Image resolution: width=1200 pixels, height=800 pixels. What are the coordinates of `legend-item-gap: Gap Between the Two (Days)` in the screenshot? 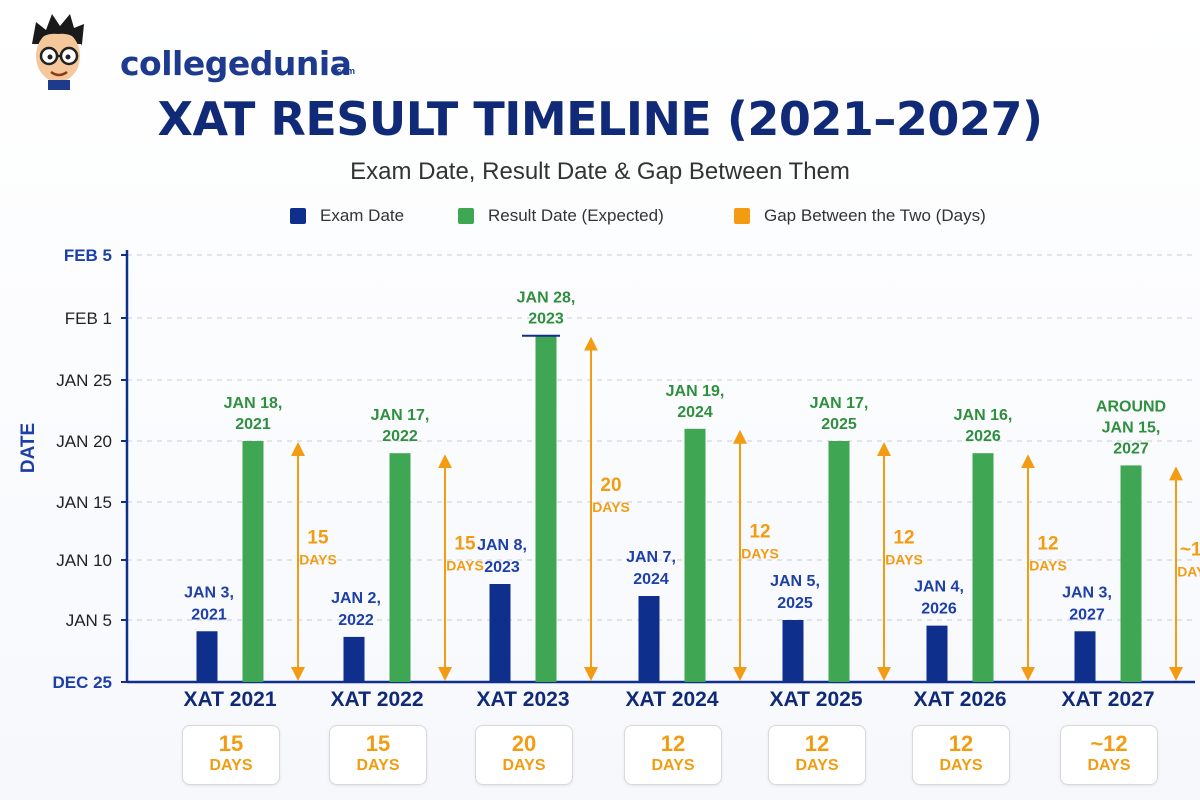 It's located at (860, 216).